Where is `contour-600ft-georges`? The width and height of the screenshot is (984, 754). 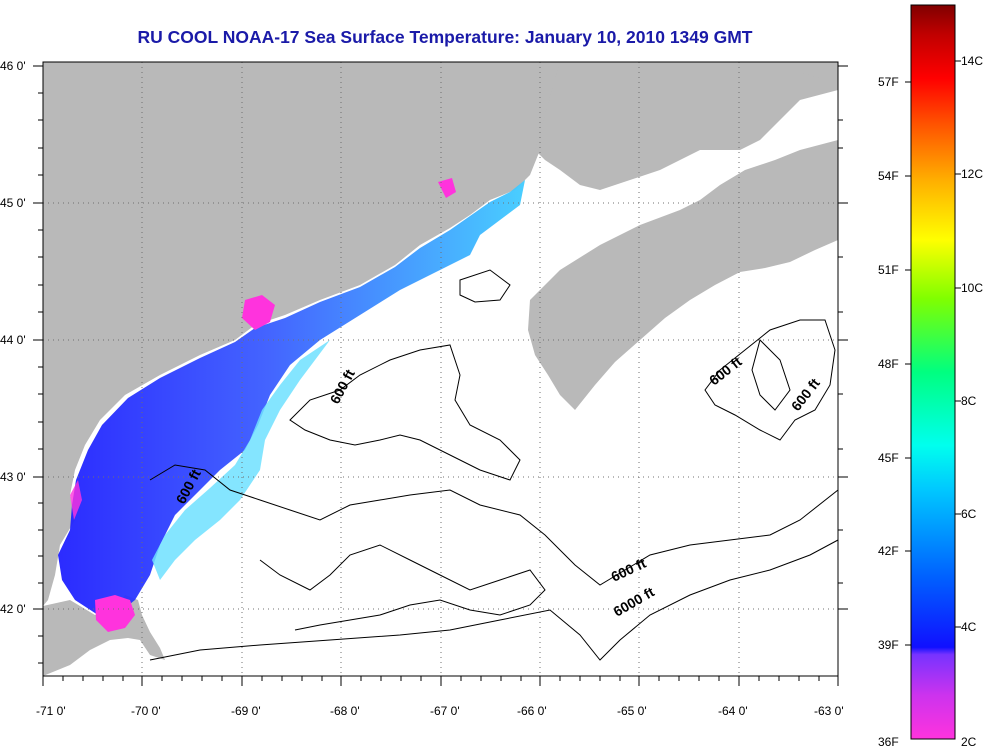
contour-600ft-georges is located at coordinates (485, 286).